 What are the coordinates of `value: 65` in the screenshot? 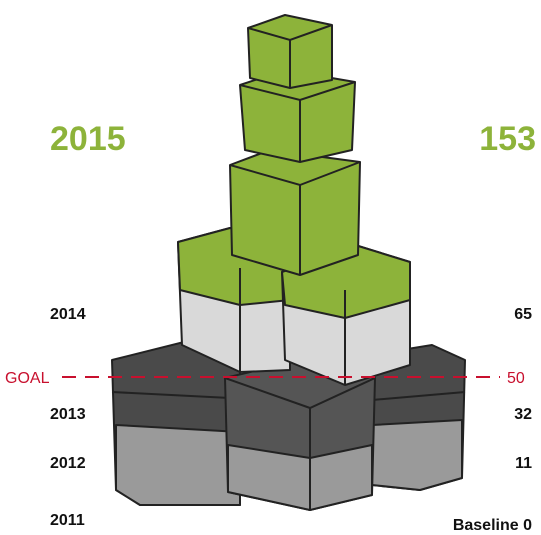 It's located at (523, 314).